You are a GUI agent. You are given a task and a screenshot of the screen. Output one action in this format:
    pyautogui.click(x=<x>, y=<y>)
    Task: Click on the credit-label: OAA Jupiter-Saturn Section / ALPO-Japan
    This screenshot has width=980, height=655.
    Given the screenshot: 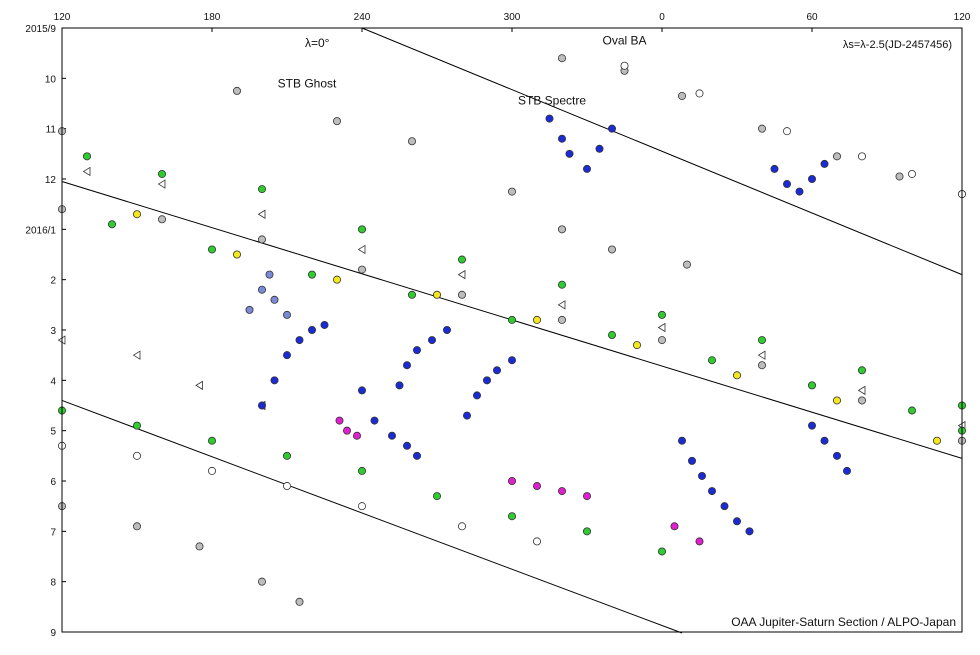 What is the action you would take?
    pyautogui.click(x=843, y=622)
    